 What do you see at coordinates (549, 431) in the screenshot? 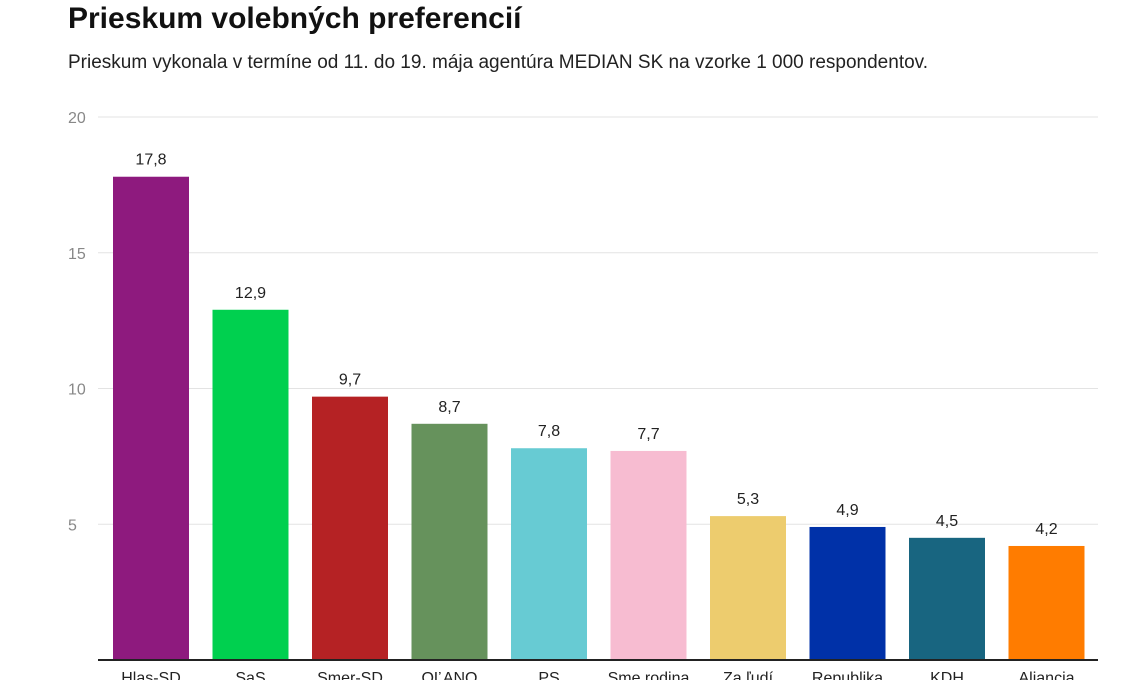
I see `data-label: 7,8` at bounding box center [549, 431].